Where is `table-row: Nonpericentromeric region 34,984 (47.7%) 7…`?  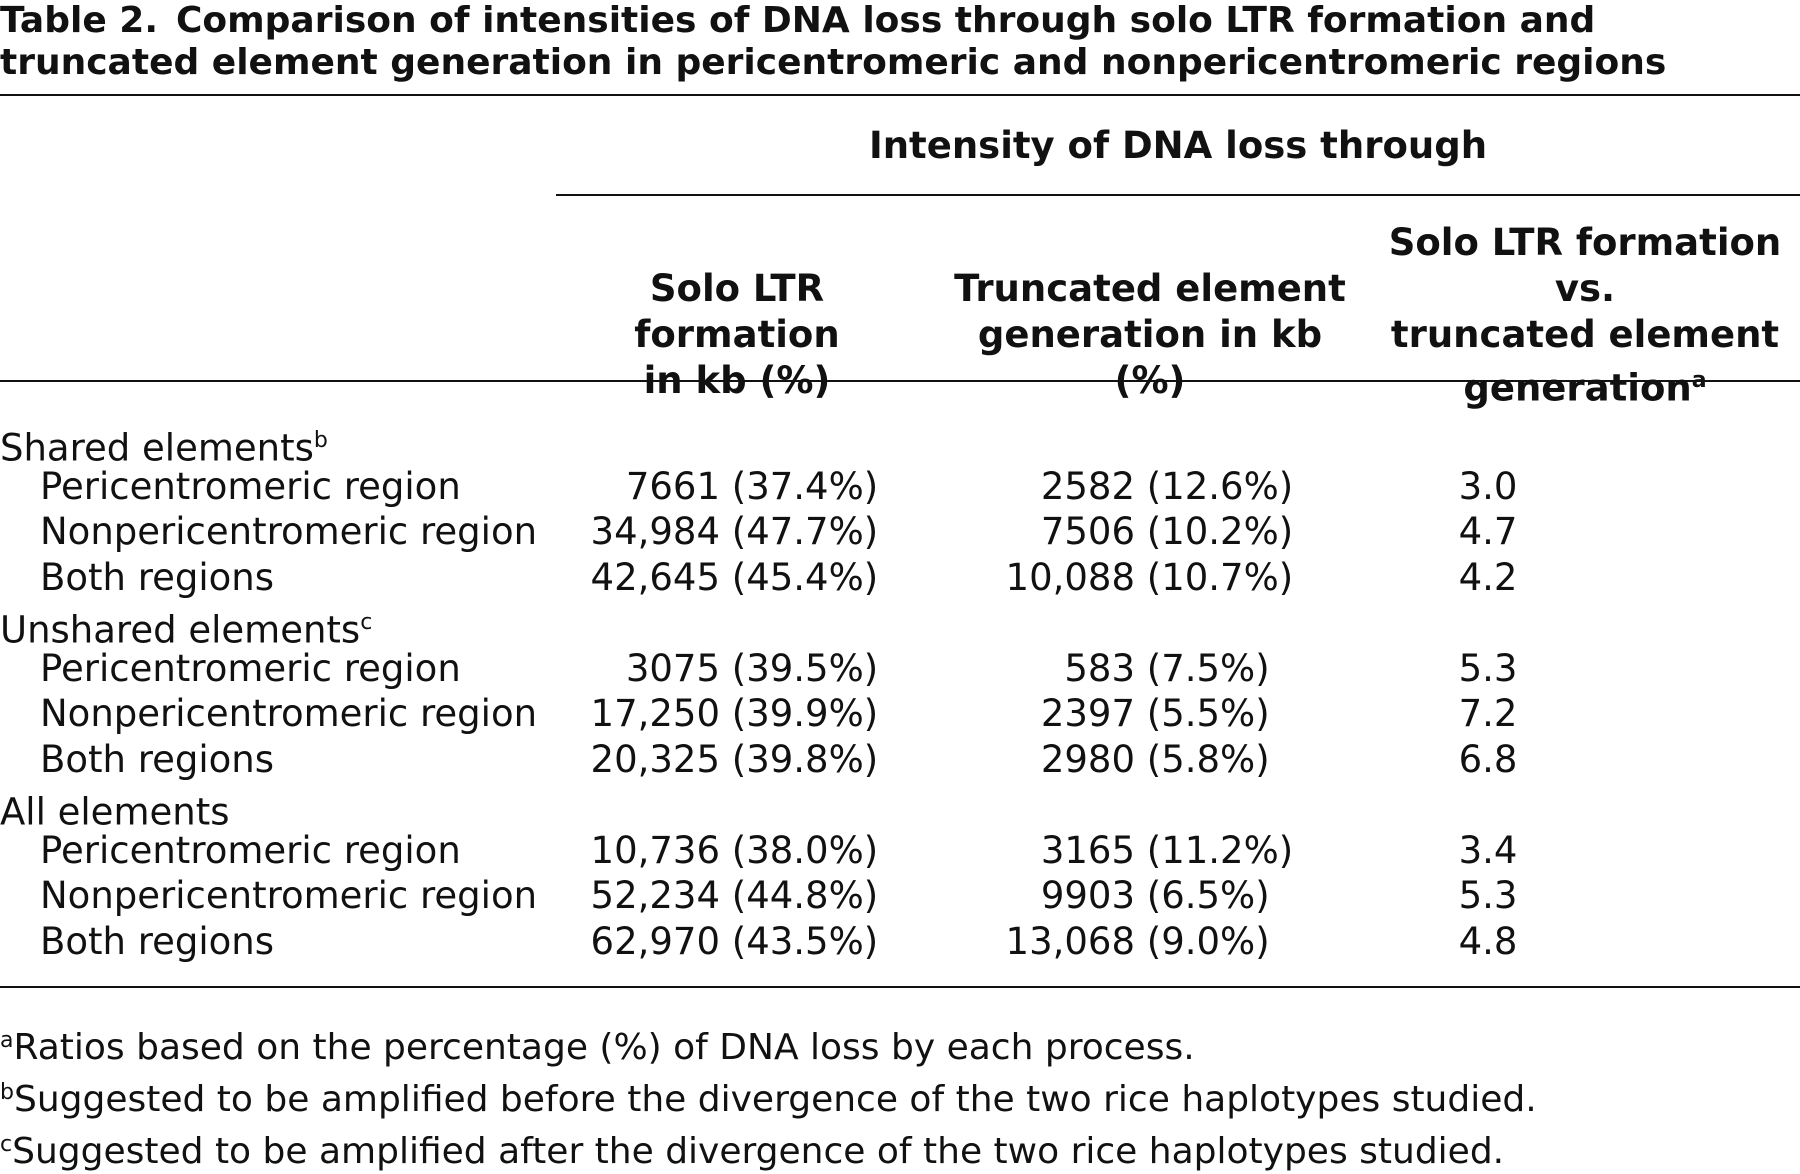
table-row: Nonpericentromeric region 34,984 (47.7%) 7… is located at coordinates (900, 532).